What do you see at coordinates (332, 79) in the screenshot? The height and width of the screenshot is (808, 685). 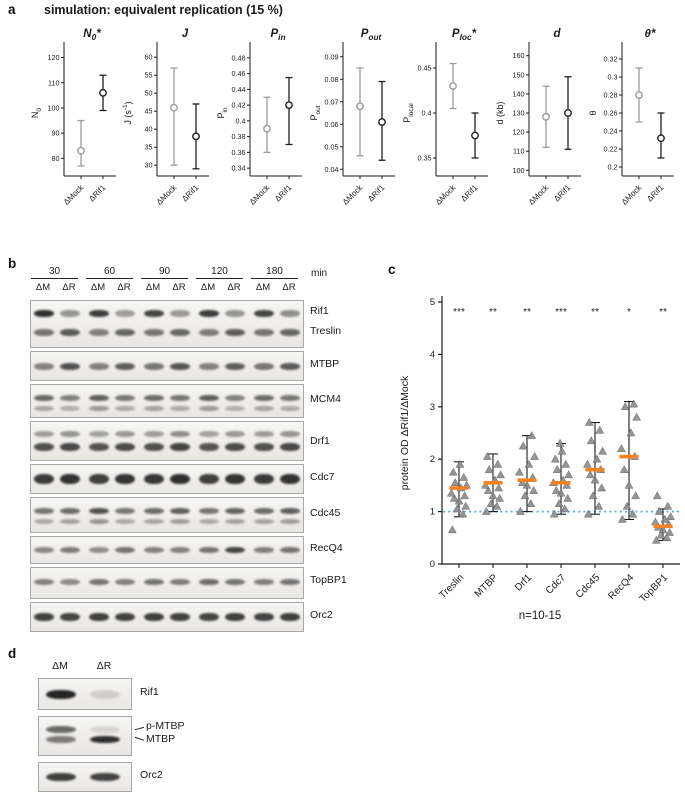 I see `y-tick-label: 0.08` at bounding box center [332, 79].